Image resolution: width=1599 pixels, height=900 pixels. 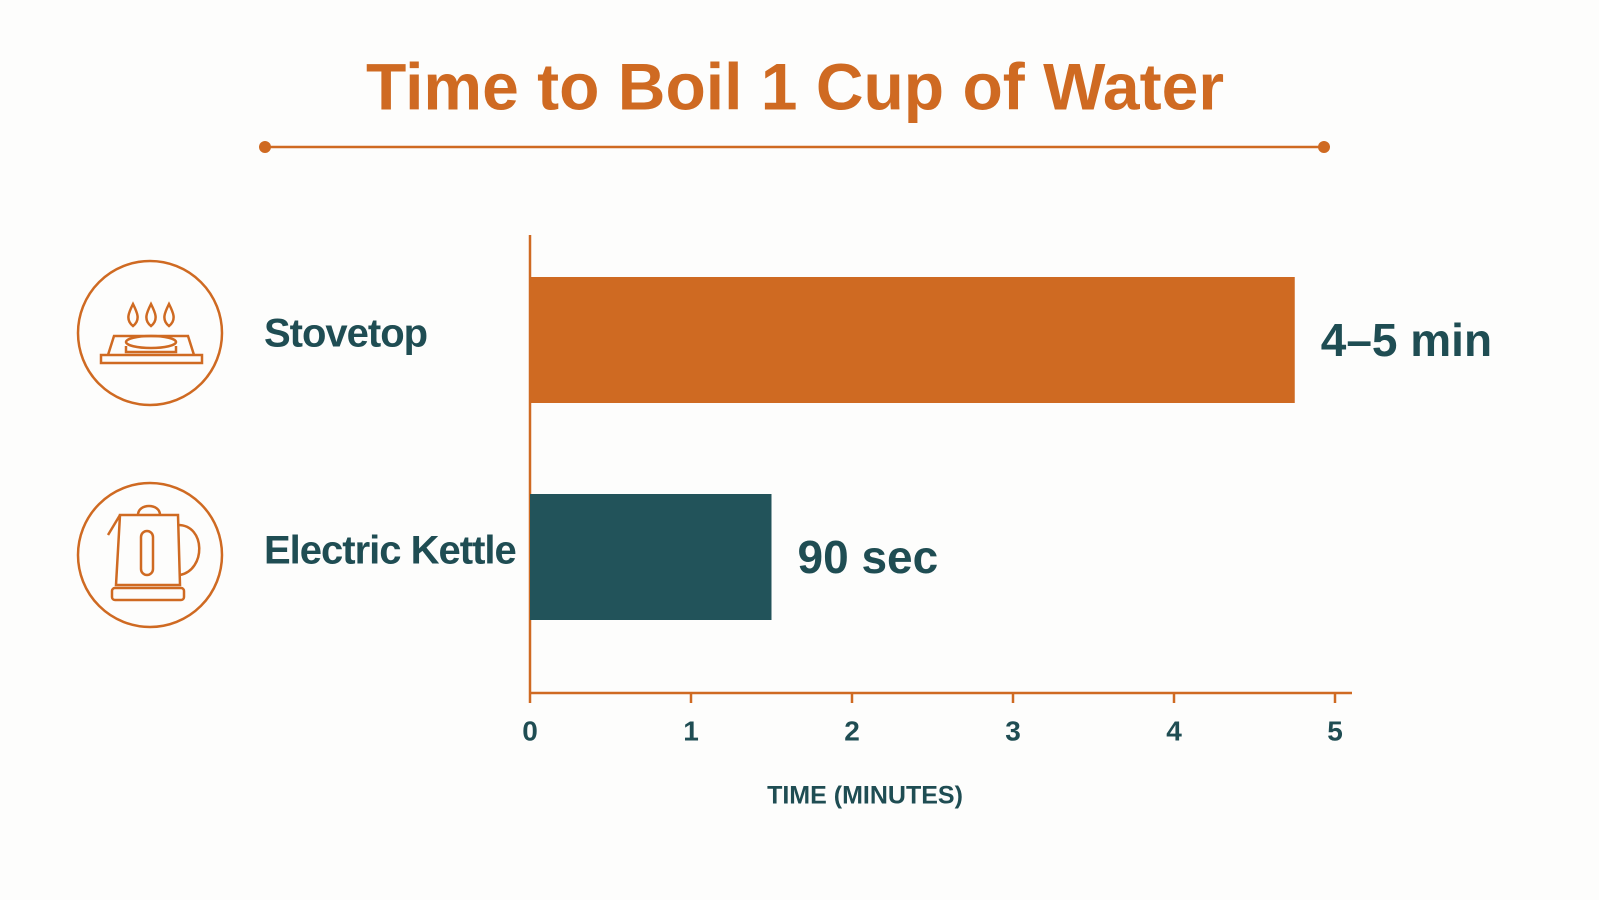 I want to click on value-label: 4–5 min, so click(x=1406, y=340).